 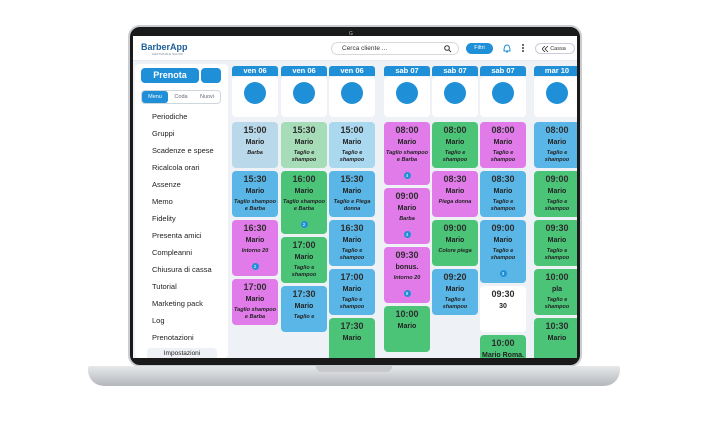 I want to click on date-header: sab 07, so click(x=407, y=71).